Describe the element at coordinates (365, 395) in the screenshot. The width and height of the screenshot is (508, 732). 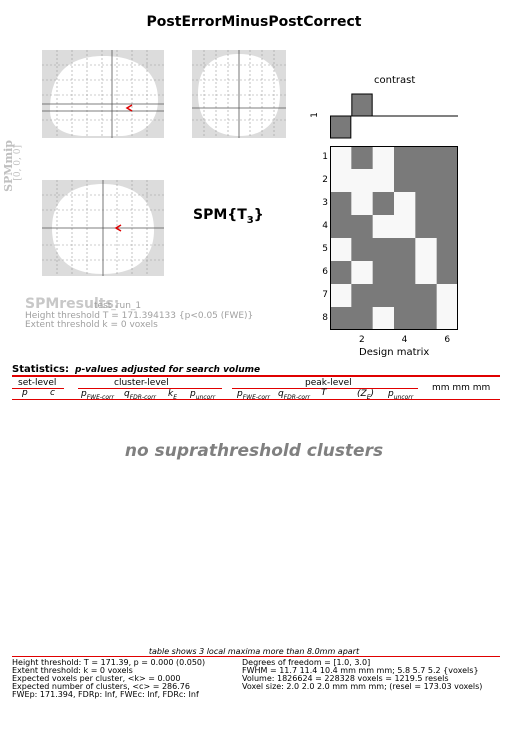
I see `col-peak-z: (ZE)` at that location.